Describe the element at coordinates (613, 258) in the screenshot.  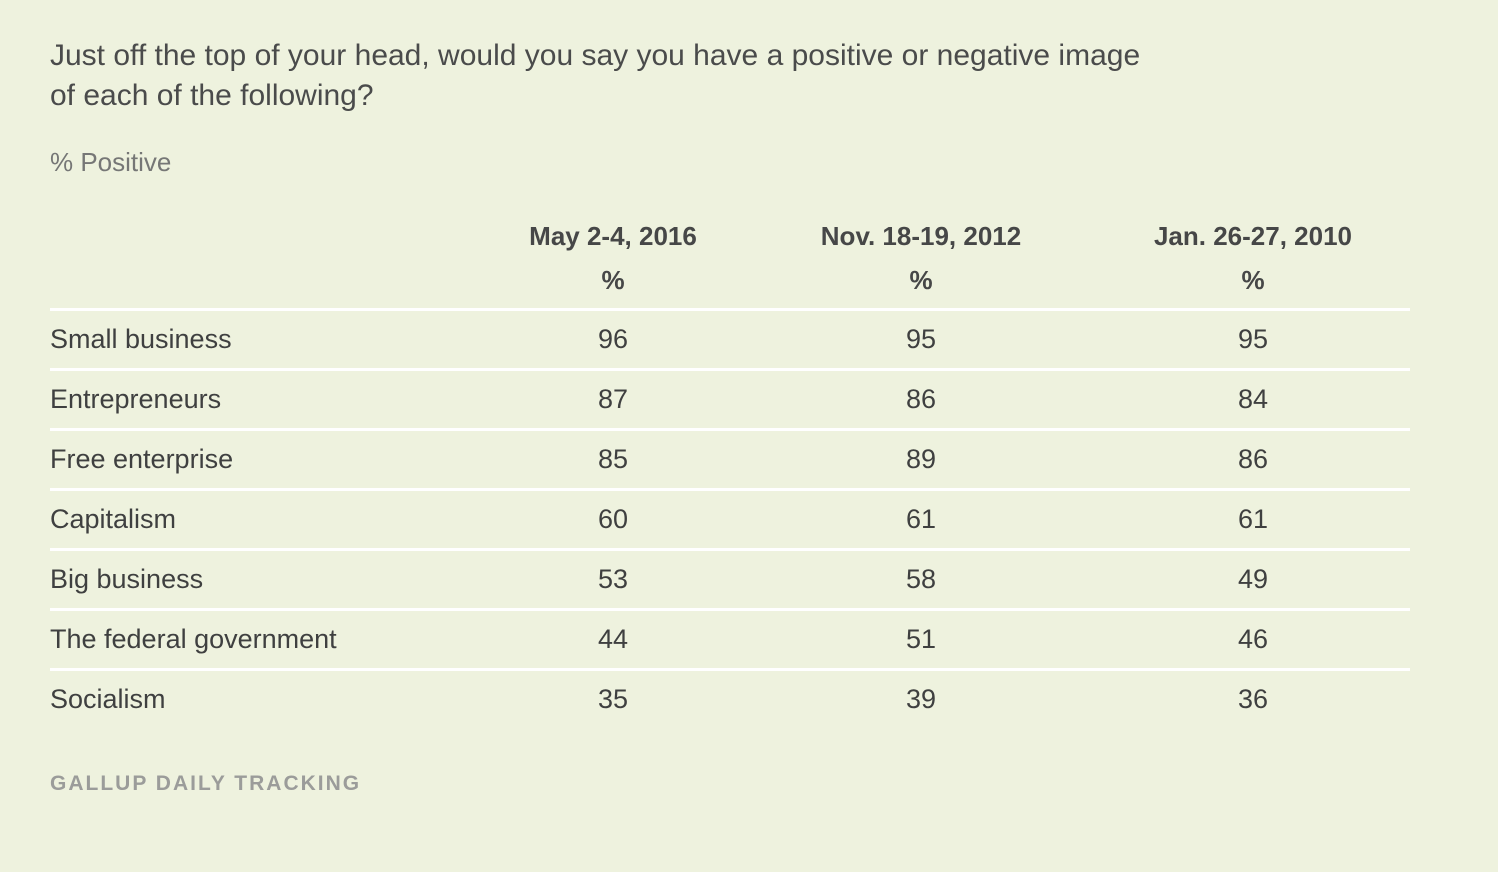
I see `column-header-2016: May 2-4, 2016 %` at that location.